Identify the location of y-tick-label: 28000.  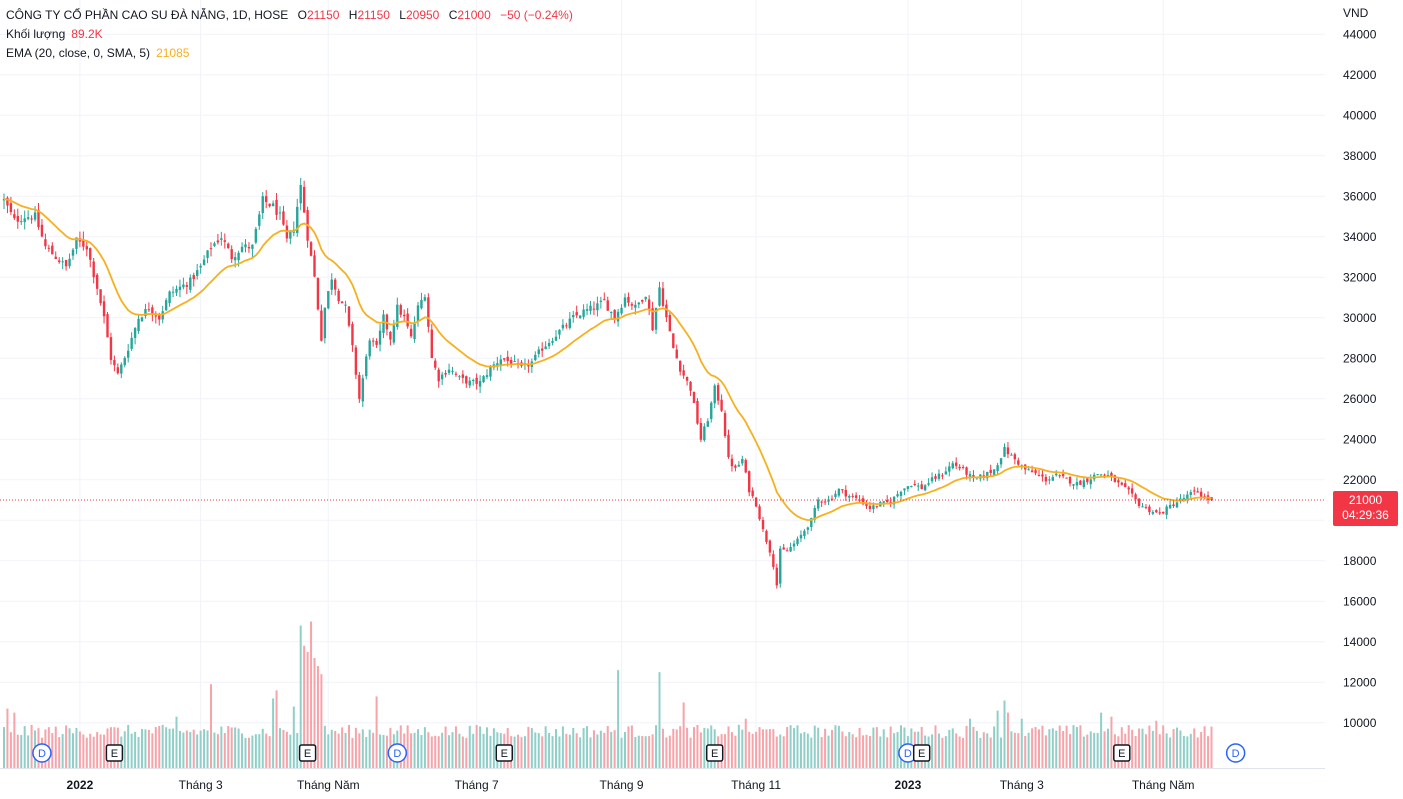
(1360, 358).